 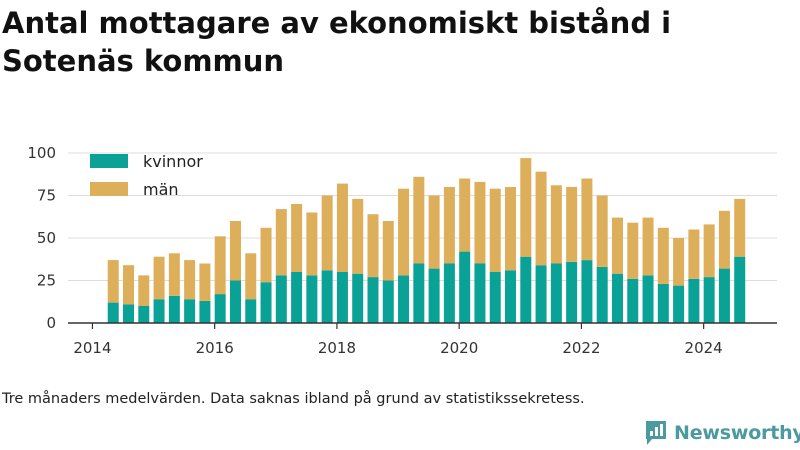 What do you see at coordinates (581, 348) in the screenshot?
I see `x-tick-label: 2022` at bounding box center [581, 348].